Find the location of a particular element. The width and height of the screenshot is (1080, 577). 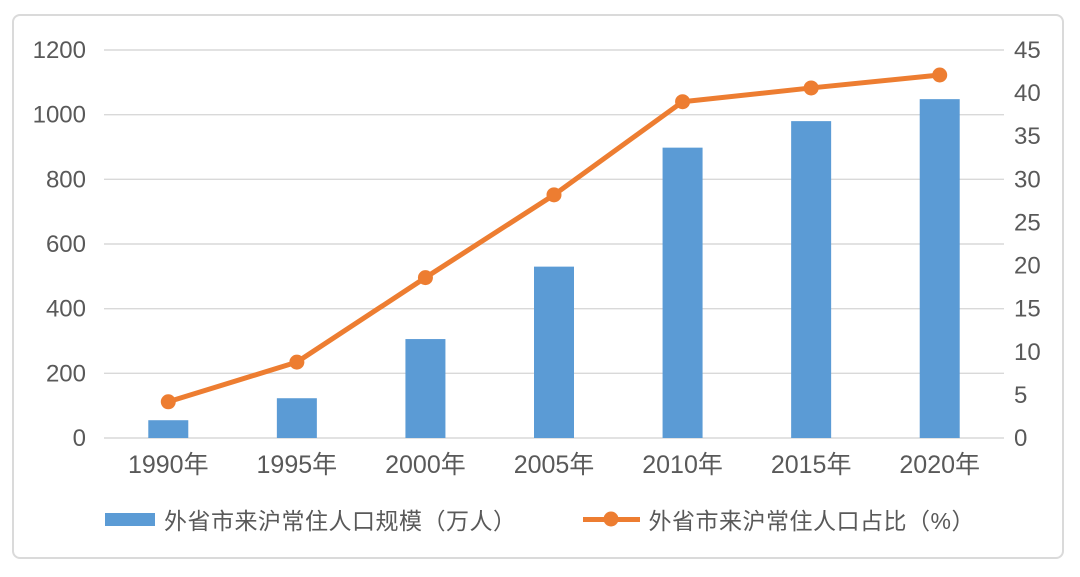

right-axis-tick-label: 5 is located at coordinates (1020, 395).